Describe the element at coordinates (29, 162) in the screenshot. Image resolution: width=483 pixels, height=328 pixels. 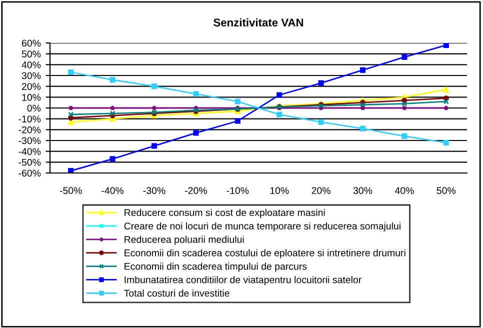
I see `y-tick-label: -50%` at that location.